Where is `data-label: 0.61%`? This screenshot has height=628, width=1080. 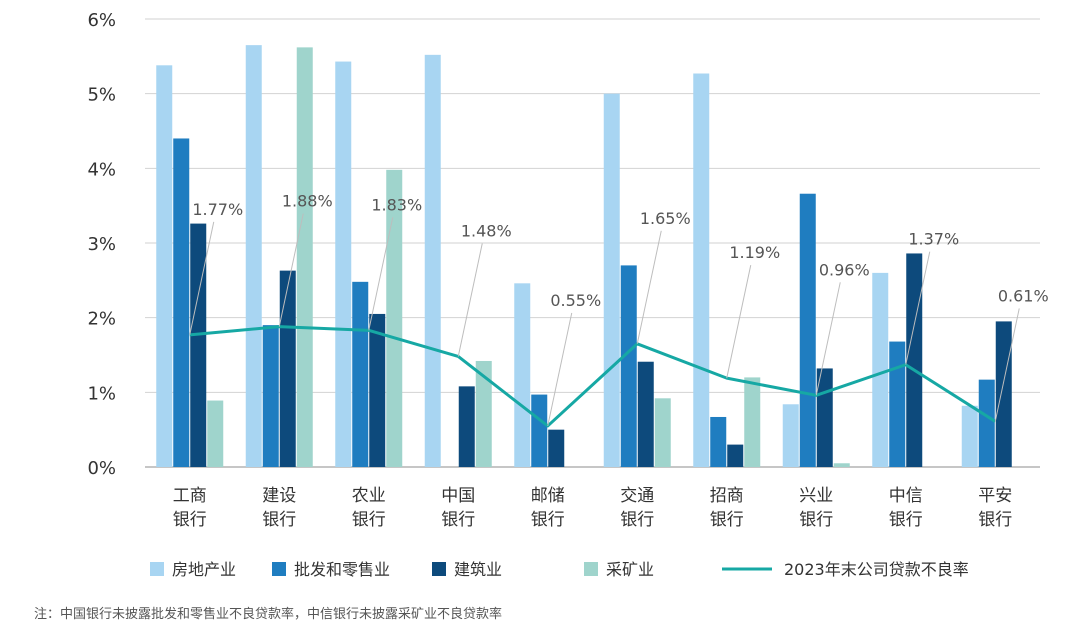 data-label: 0.61% is located at coordinates (1023, 295).